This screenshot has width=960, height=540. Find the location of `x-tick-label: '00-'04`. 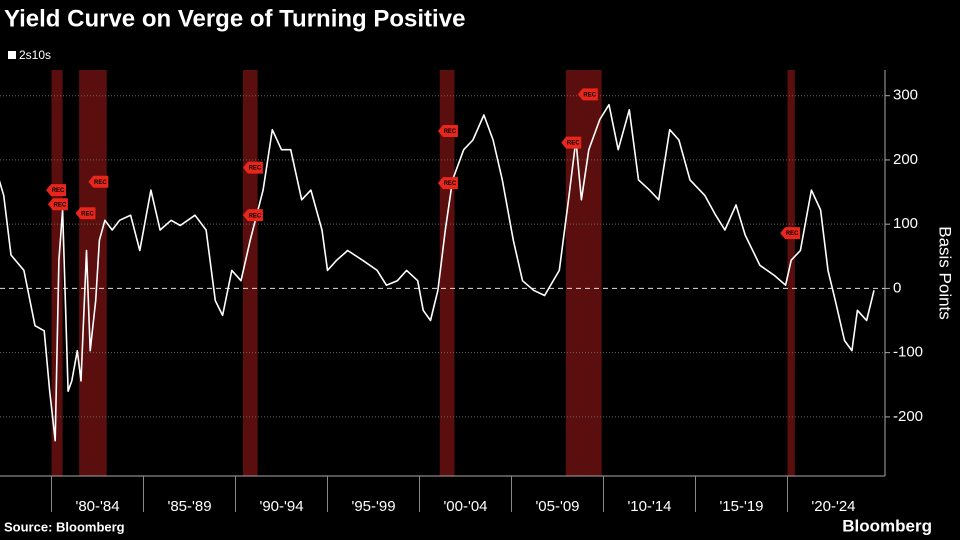

x-tick-label: '00-'04 is located at coordinates (465, 506).